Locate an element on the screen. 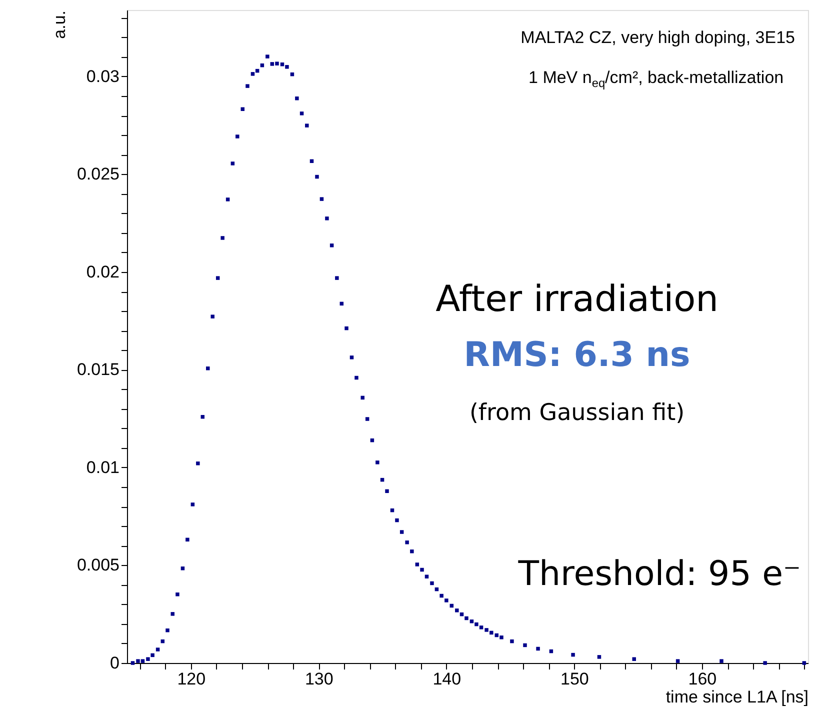 Image resolution: width=815 pixels, height=719 pixels. y-tick-label: 0.005 is located at coordinates (98, 565).